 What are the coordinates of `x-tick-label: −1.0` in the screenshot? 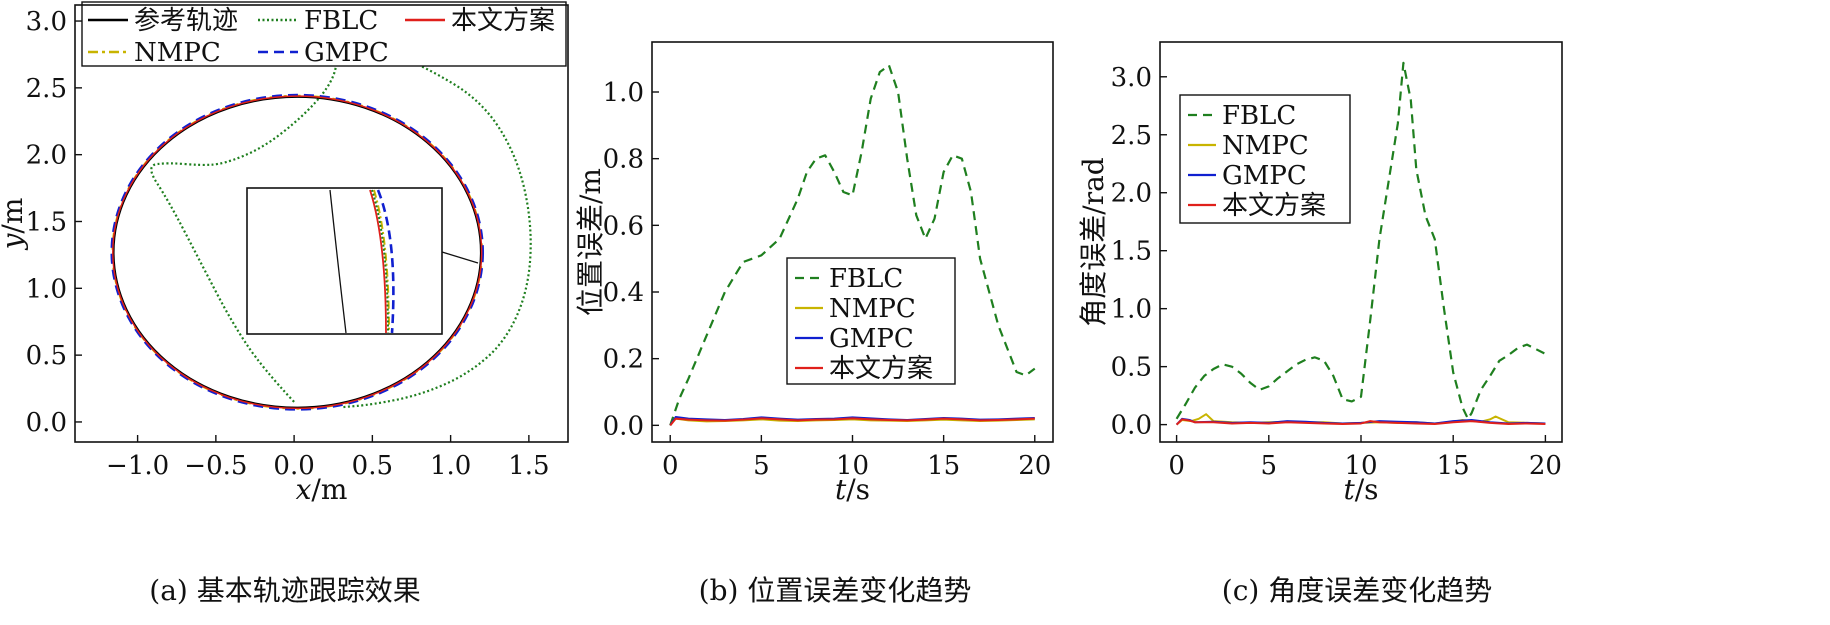 It's located at (137, 466).